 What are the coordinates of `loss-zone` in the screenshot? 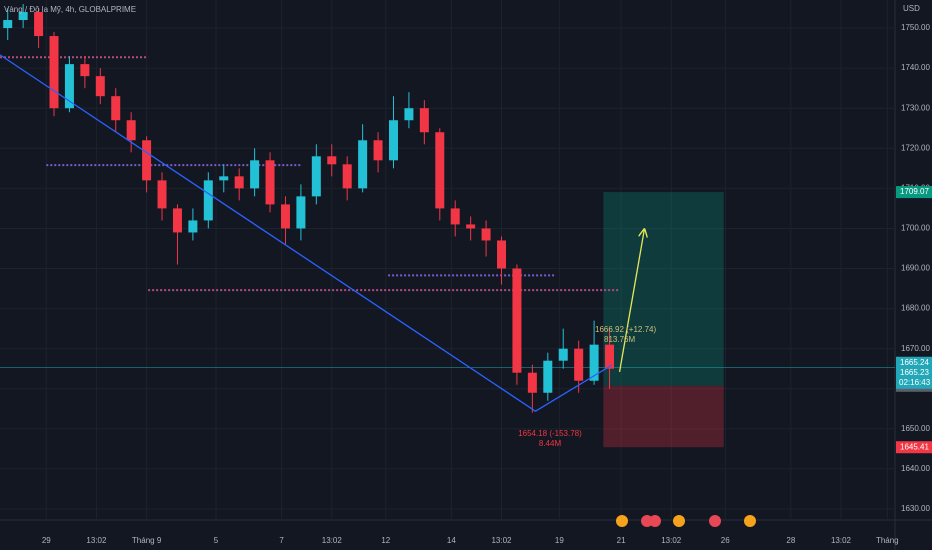 It's located at (663, 416).